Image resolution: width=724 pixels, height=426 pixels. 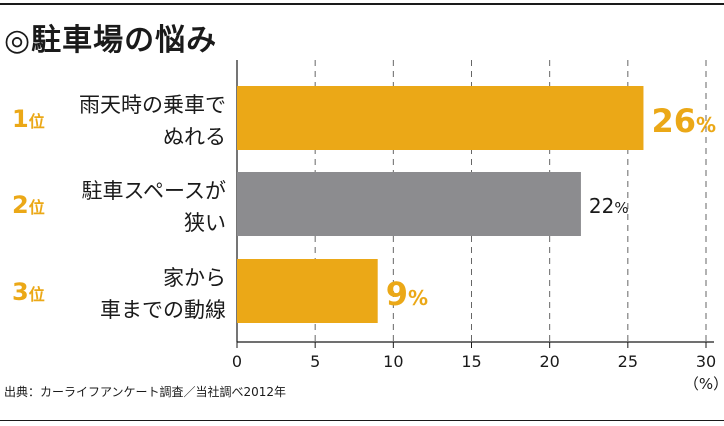 I want to click on top-rule, so click(x=362, y=4).